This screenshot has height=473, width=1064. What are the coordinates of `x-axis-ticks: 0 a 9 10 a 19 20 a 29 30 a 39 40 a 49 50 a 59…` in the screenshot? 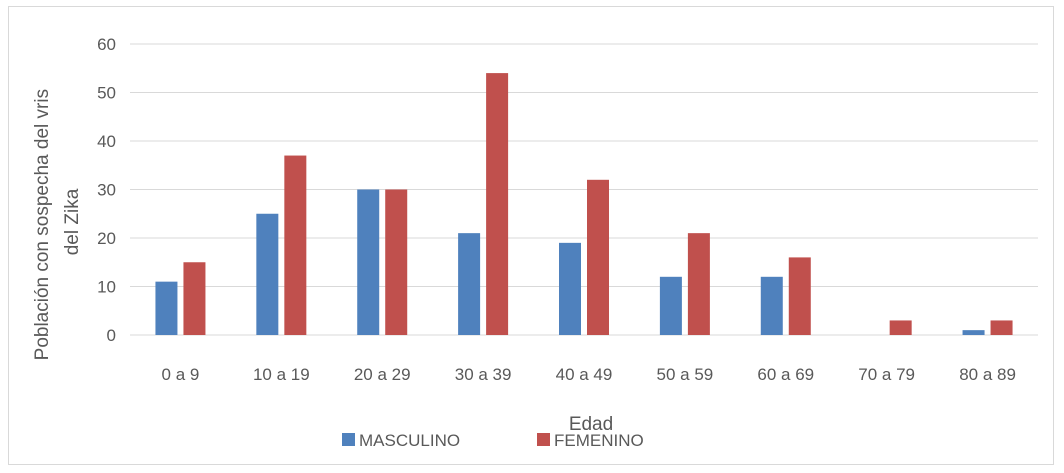 It's located at (589, 374).